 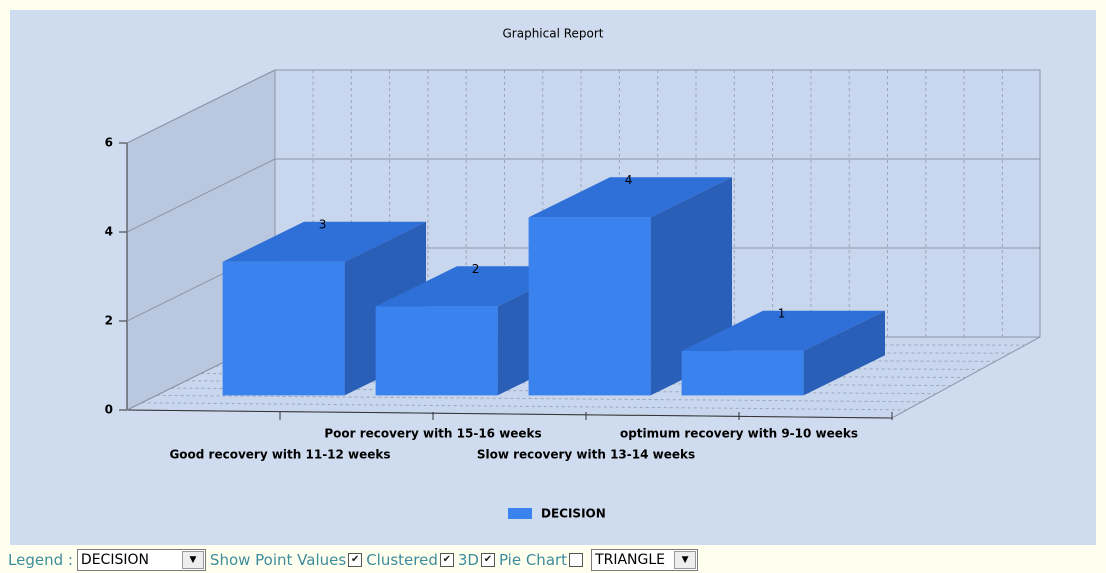 I want to click on chart-title: Graphical Report, so click(x=552, y=34).